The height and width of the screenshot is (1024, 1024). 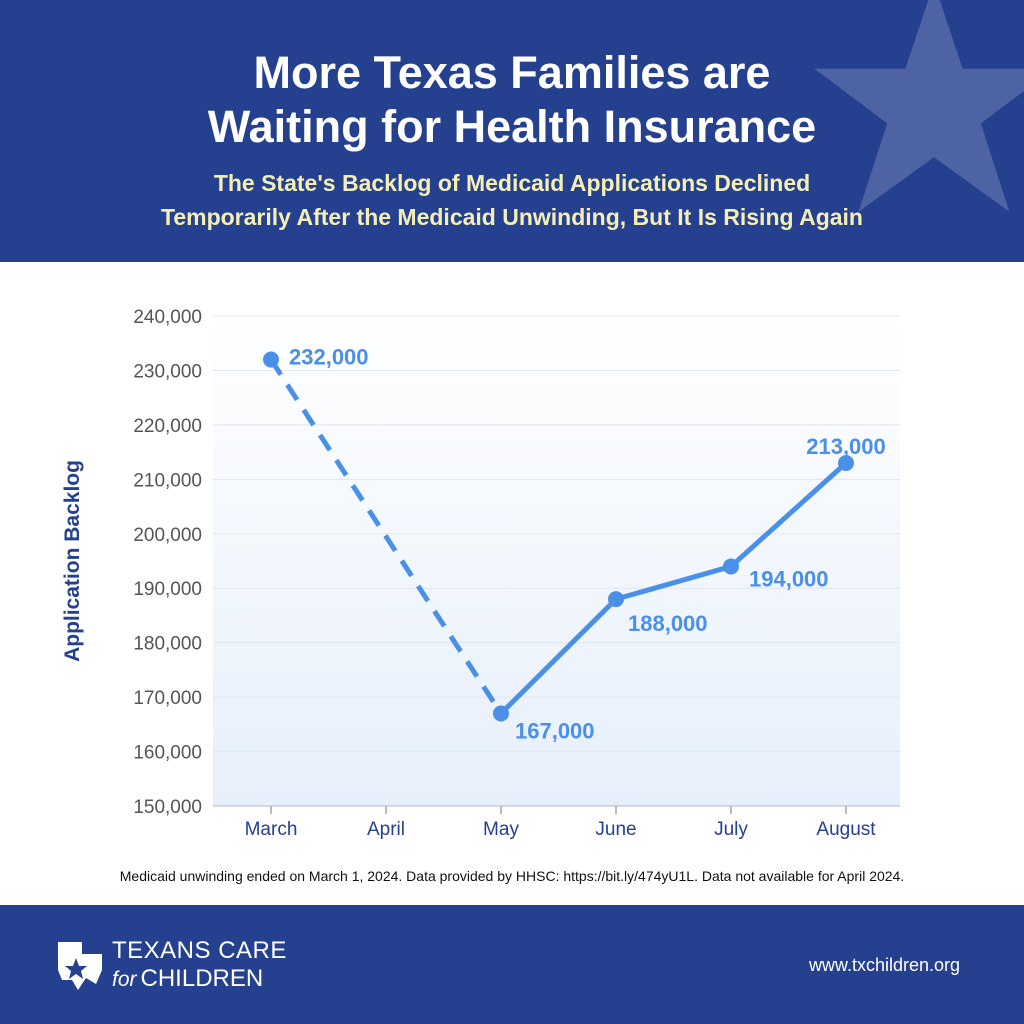 I want to click on series-line-dashed, so click(x=386, y=536).